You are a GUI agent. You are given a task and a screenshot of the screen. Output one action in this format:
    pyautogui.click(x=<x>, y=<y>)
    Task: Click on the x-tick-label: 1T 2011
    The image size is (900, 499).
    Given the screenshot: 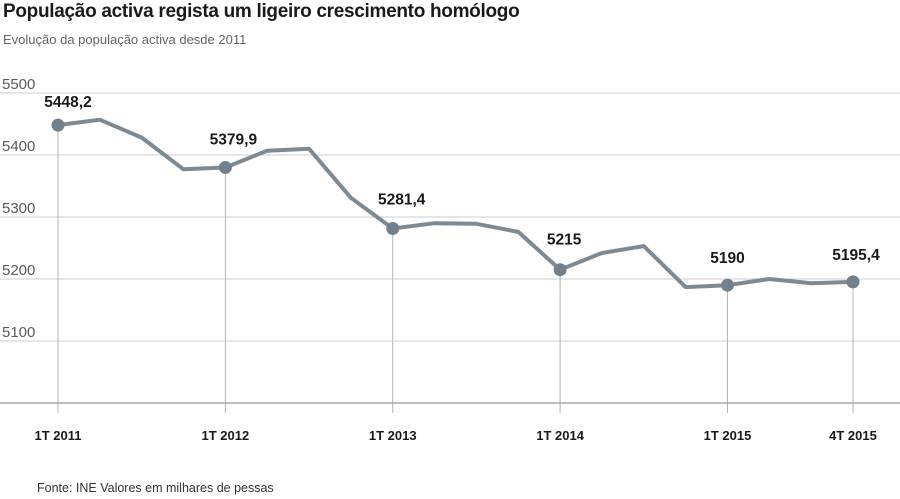 What is the action you would take?
    pyautogui.click(x=58, y=435)
    